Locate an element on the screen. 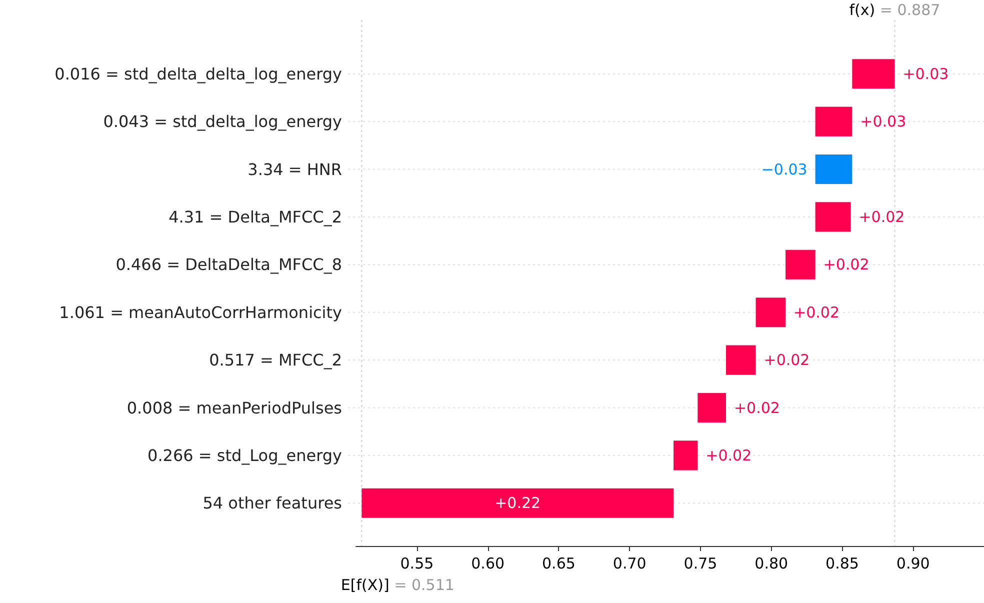 The image size is (984, 603). x-tick-label: 0.75 is located at coordinates (701, 563).